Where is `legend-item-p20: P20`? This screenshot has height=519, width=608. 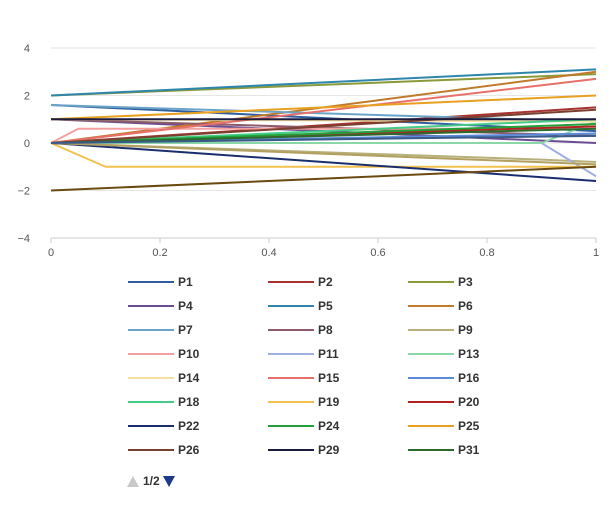 legend-item-p20: P20 is located at coordinates (443, 402).